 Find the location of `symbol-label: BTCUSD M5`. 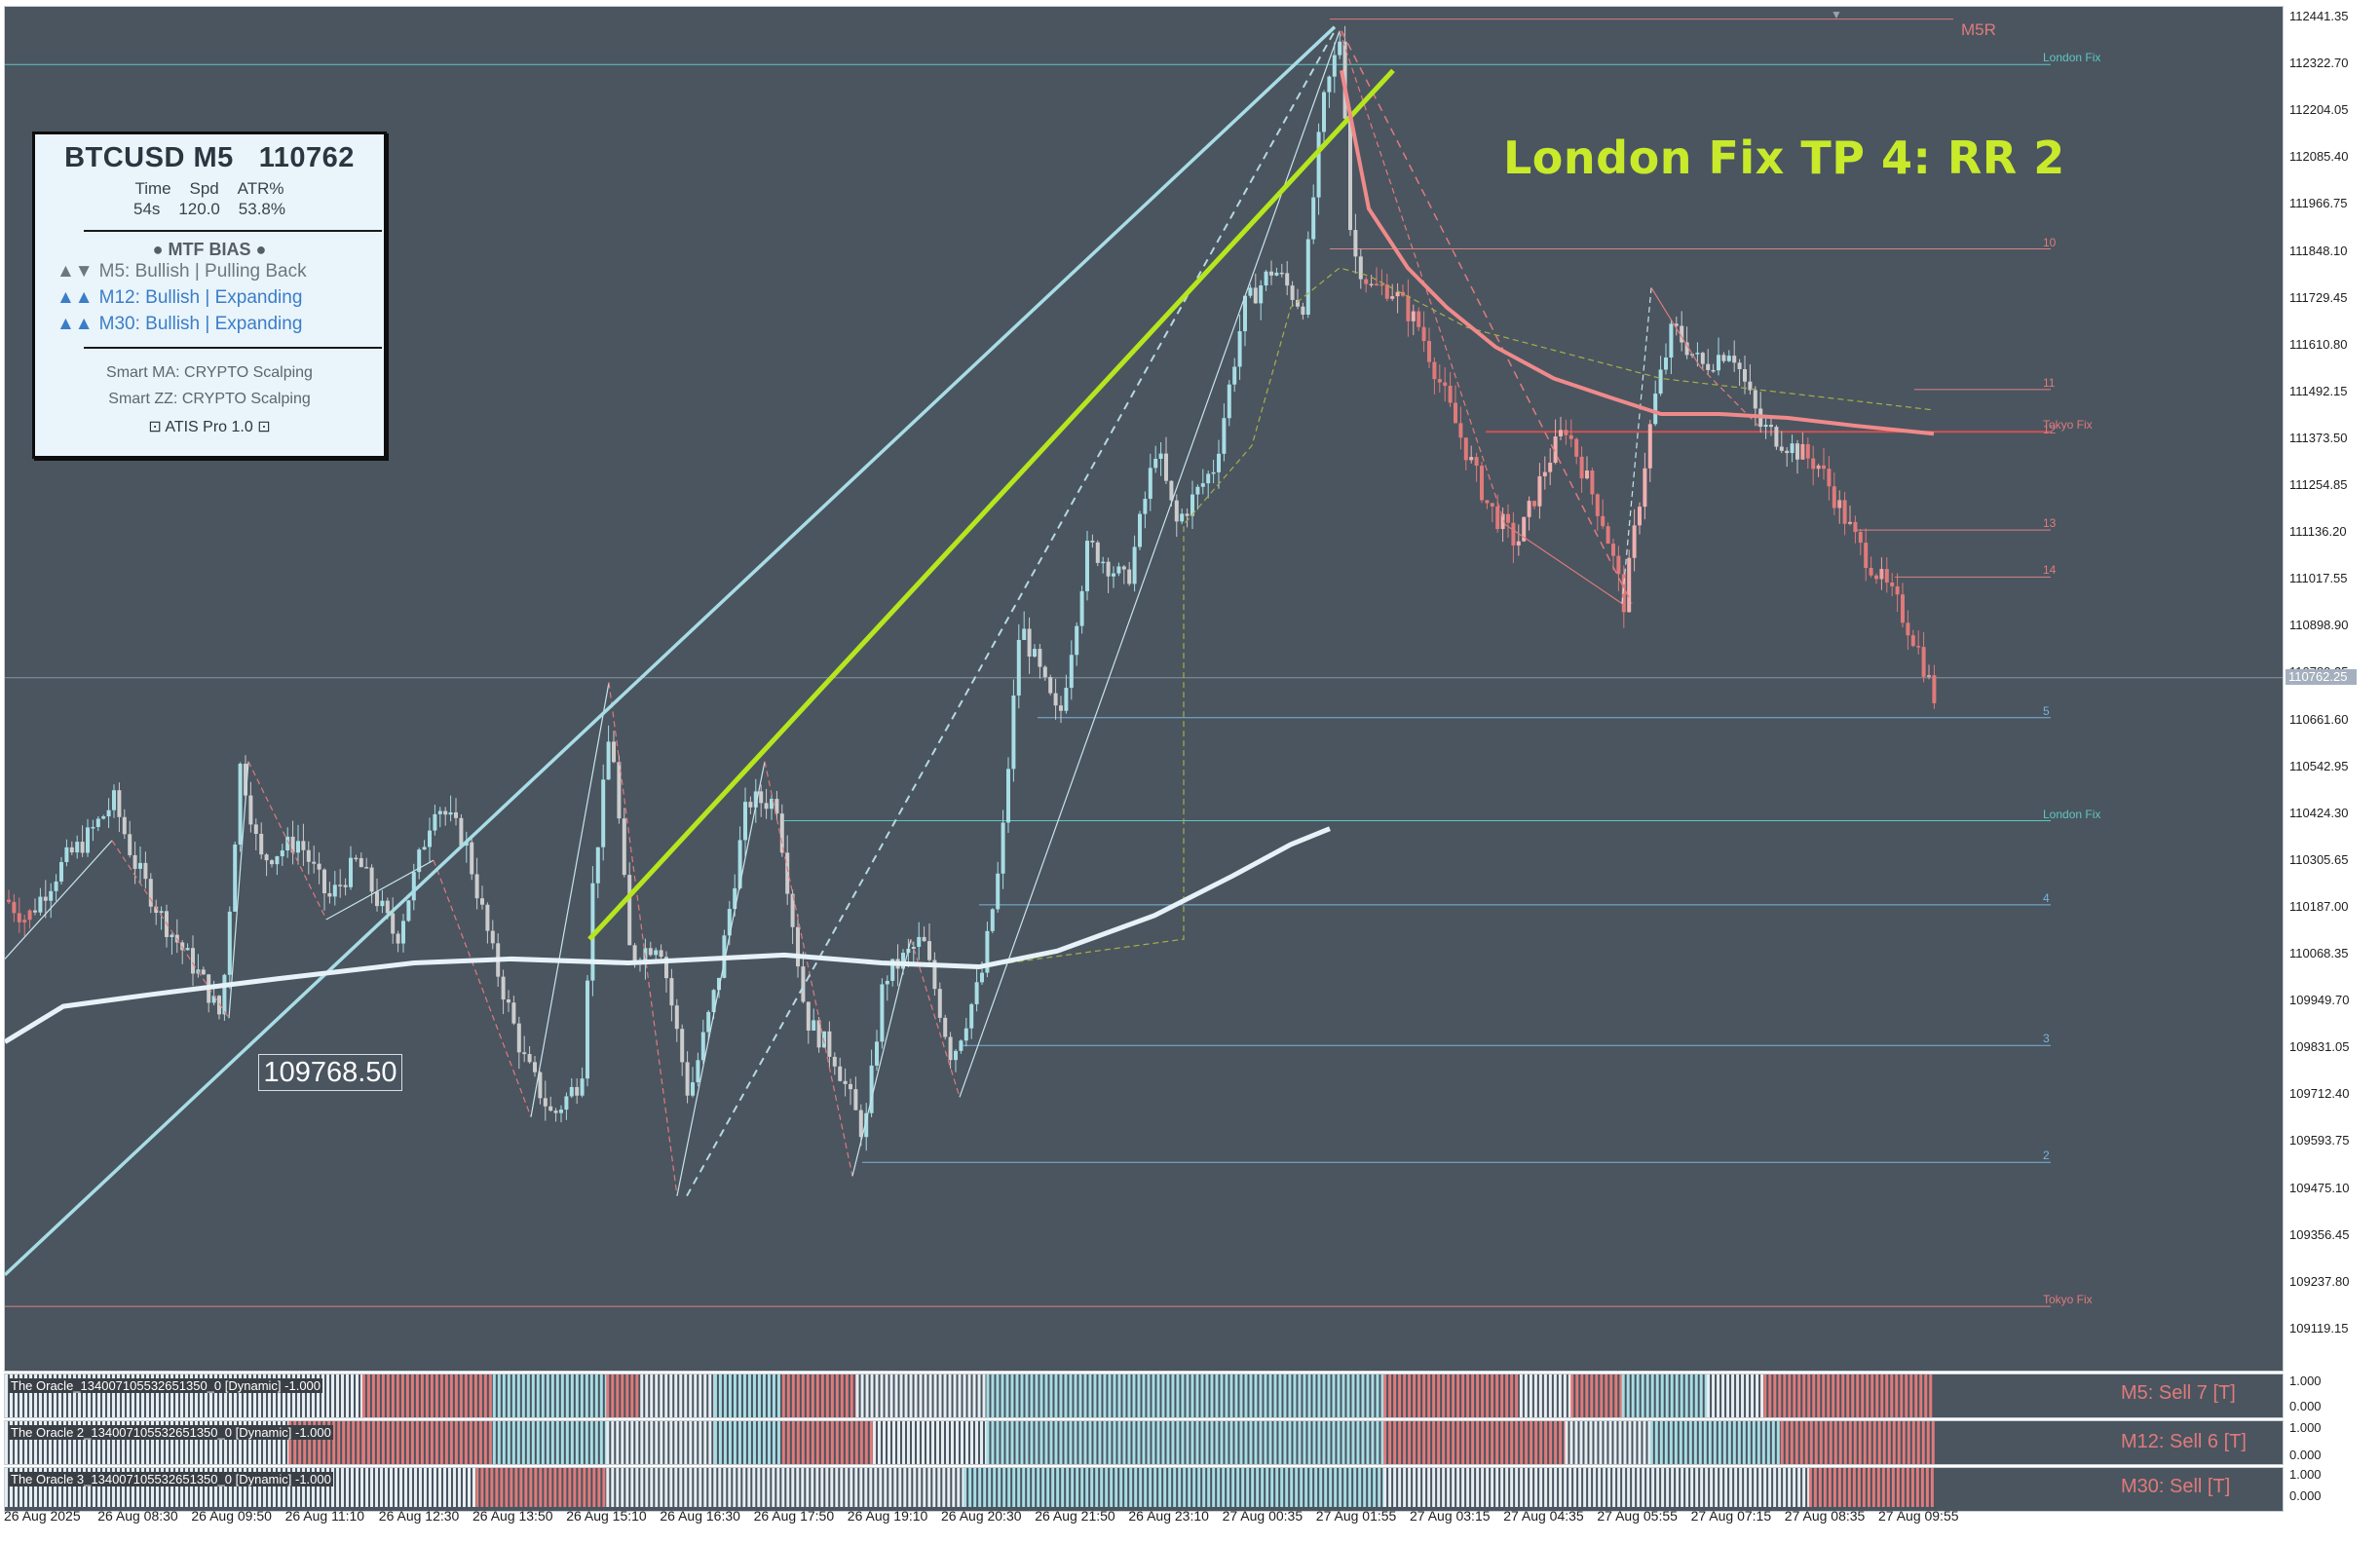

symbol-label: BTCUSD M5 is located at coordinates (149, 157).